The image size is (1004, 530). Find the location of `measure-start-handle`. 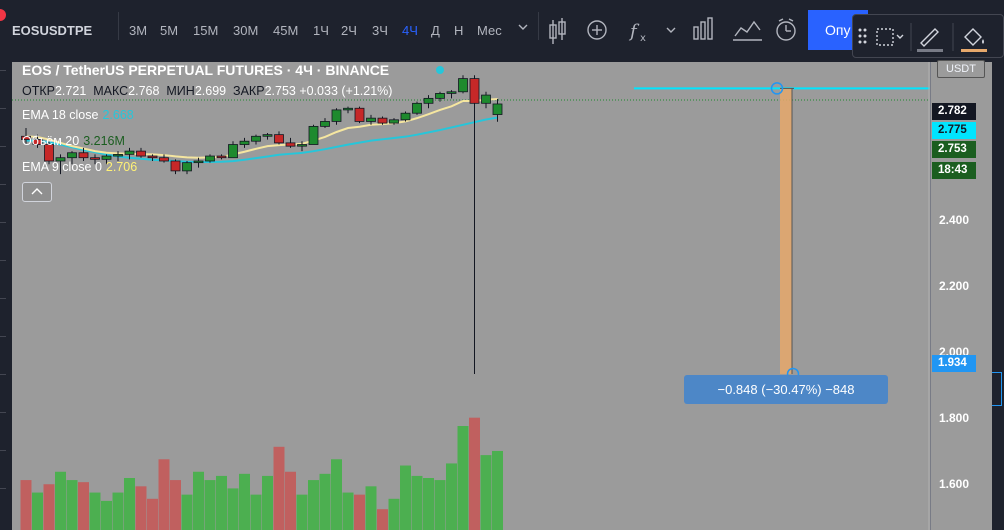

measure-start-handle is located at coordinates (777, 88).